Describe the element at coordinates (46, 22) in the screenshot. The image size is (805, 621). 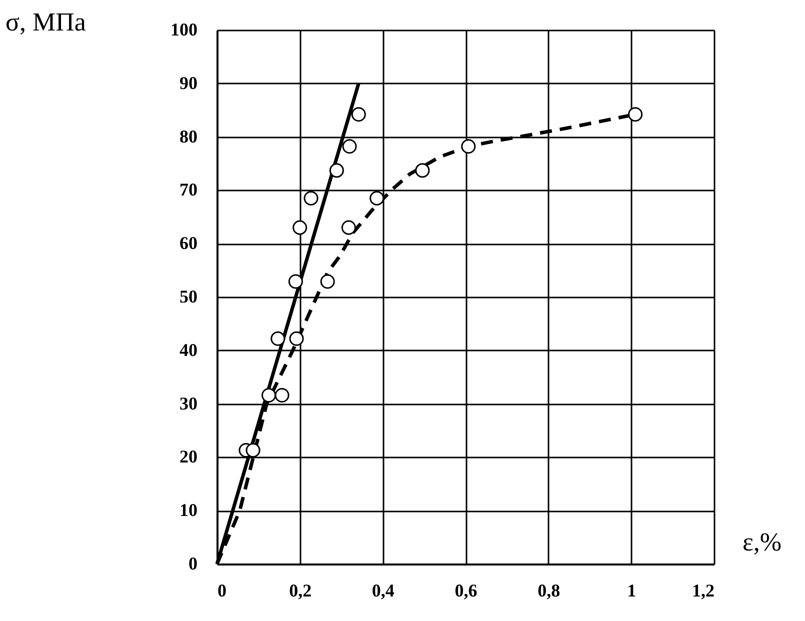
I see `y-axis-title: σ, МПа` at that location.